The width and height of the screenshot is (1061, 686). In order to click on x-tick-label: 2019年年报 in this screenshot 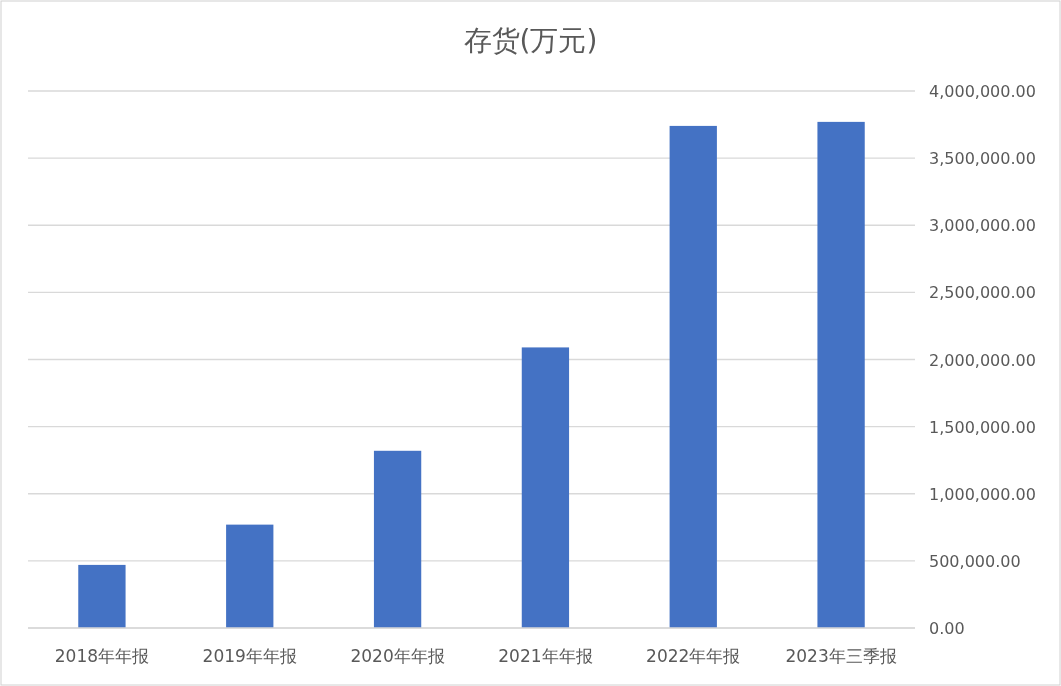, I will do `click(249, 656)`.